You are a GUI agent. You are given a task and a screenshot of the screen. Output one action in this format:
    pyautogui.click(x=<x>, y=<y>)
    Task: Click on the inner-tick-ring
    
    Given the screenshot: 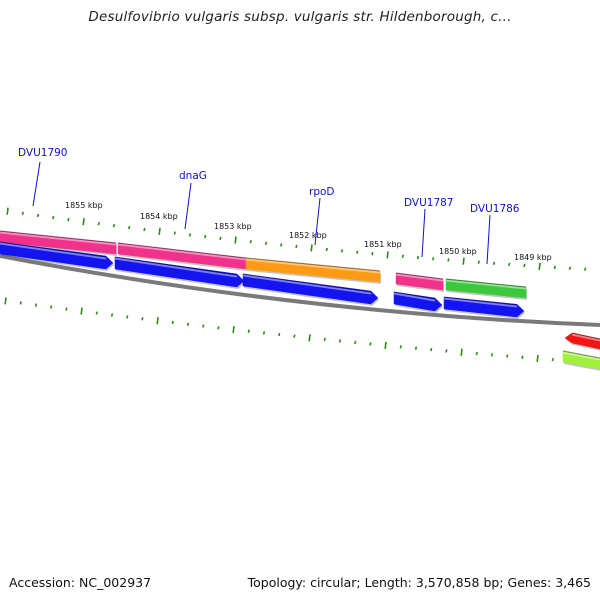 What is the action you would take?
    pyautogui.click(x=296, y=239)
    